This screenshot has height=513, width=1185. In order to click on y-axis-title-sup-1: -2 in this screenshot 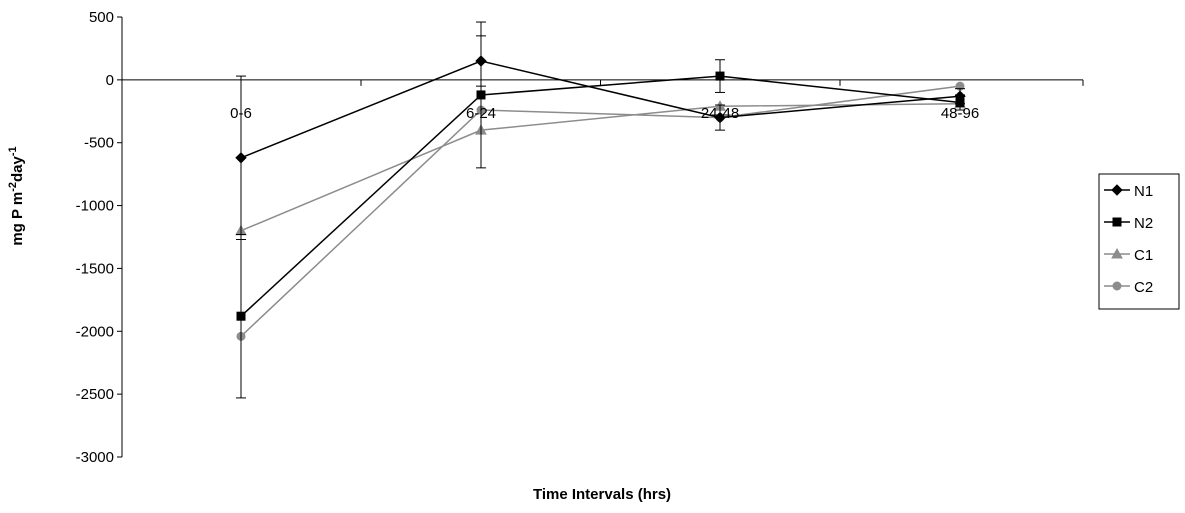, I will do `click(13, 187)`.